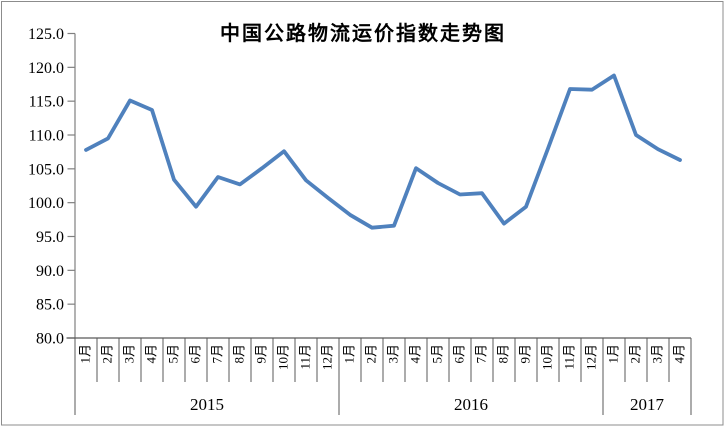 The image size is (725, 431). Describe the element at coordinates (50, 305) in the screenshot. I see `y-tick-label: 85.0` at that location.